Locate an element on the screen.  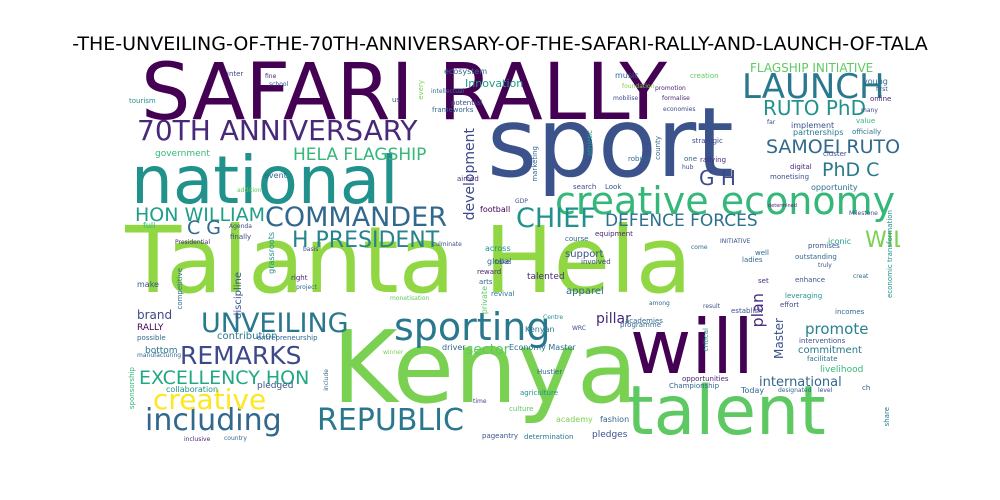
word: determined is located at coordinates (782, 206).